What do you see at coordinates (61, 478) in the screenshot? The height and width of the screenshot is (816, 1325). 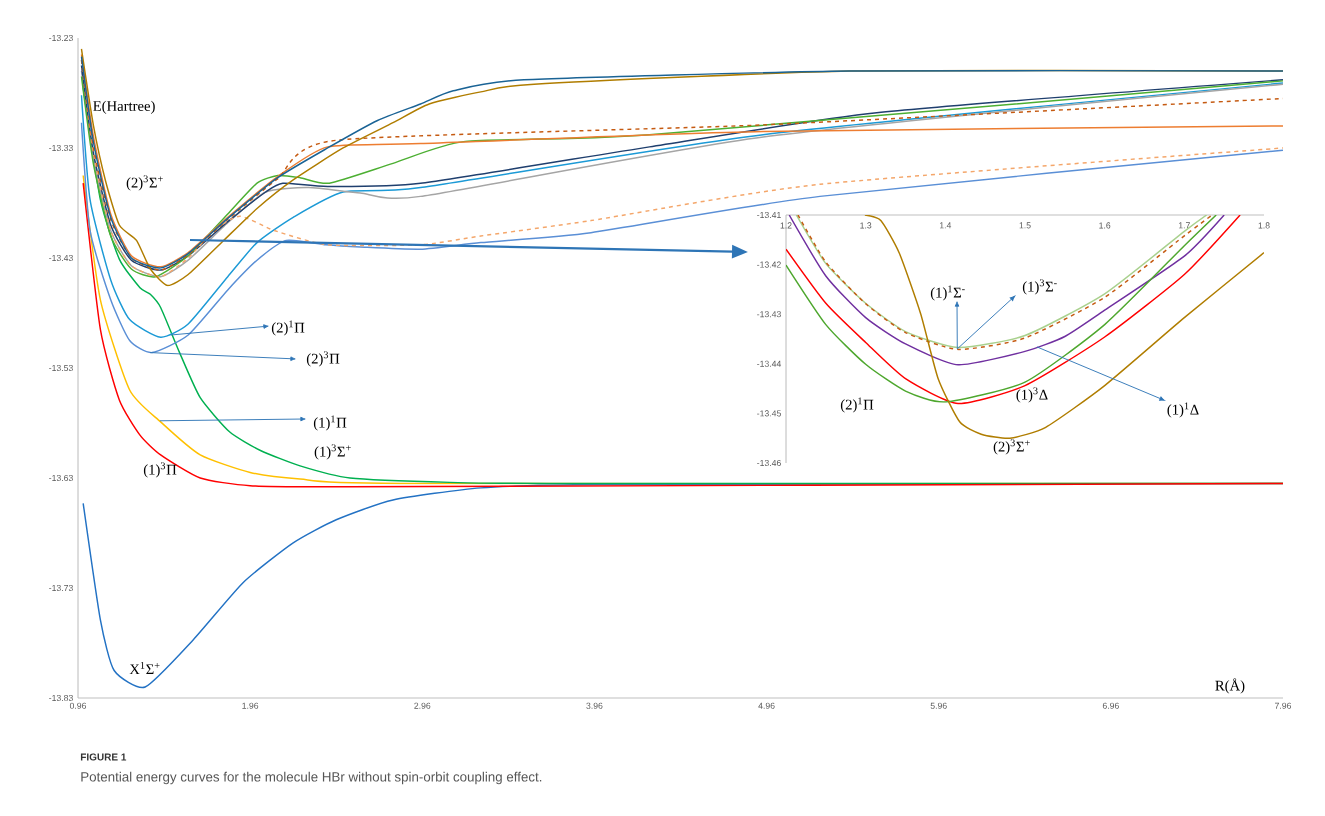 I see `y-tick-label: -13.63` at bounding box center [61, 478].